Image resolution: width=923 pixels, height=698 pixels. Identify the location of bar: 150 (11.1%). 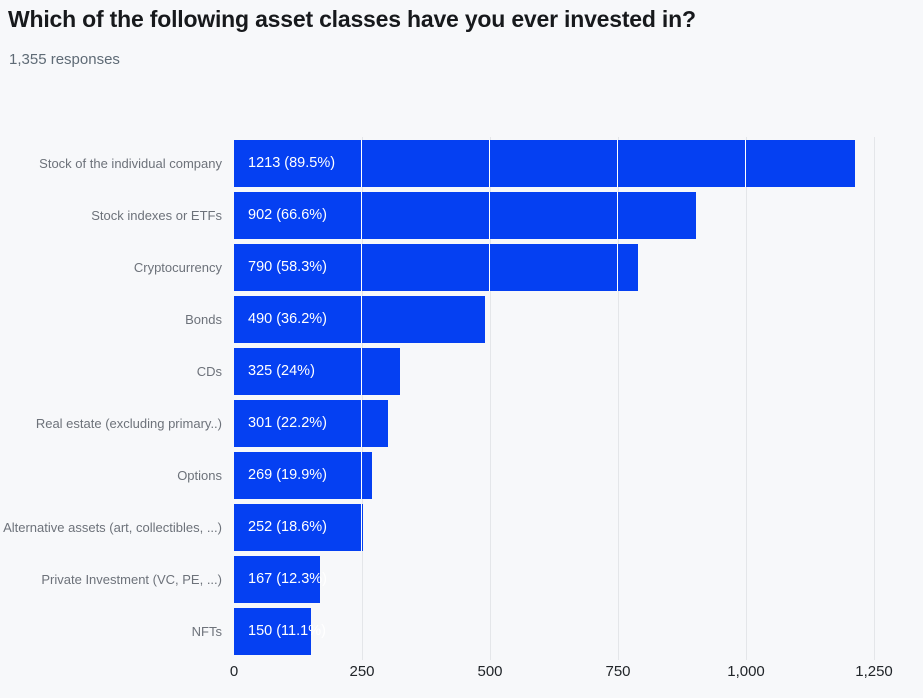
(280, 631).